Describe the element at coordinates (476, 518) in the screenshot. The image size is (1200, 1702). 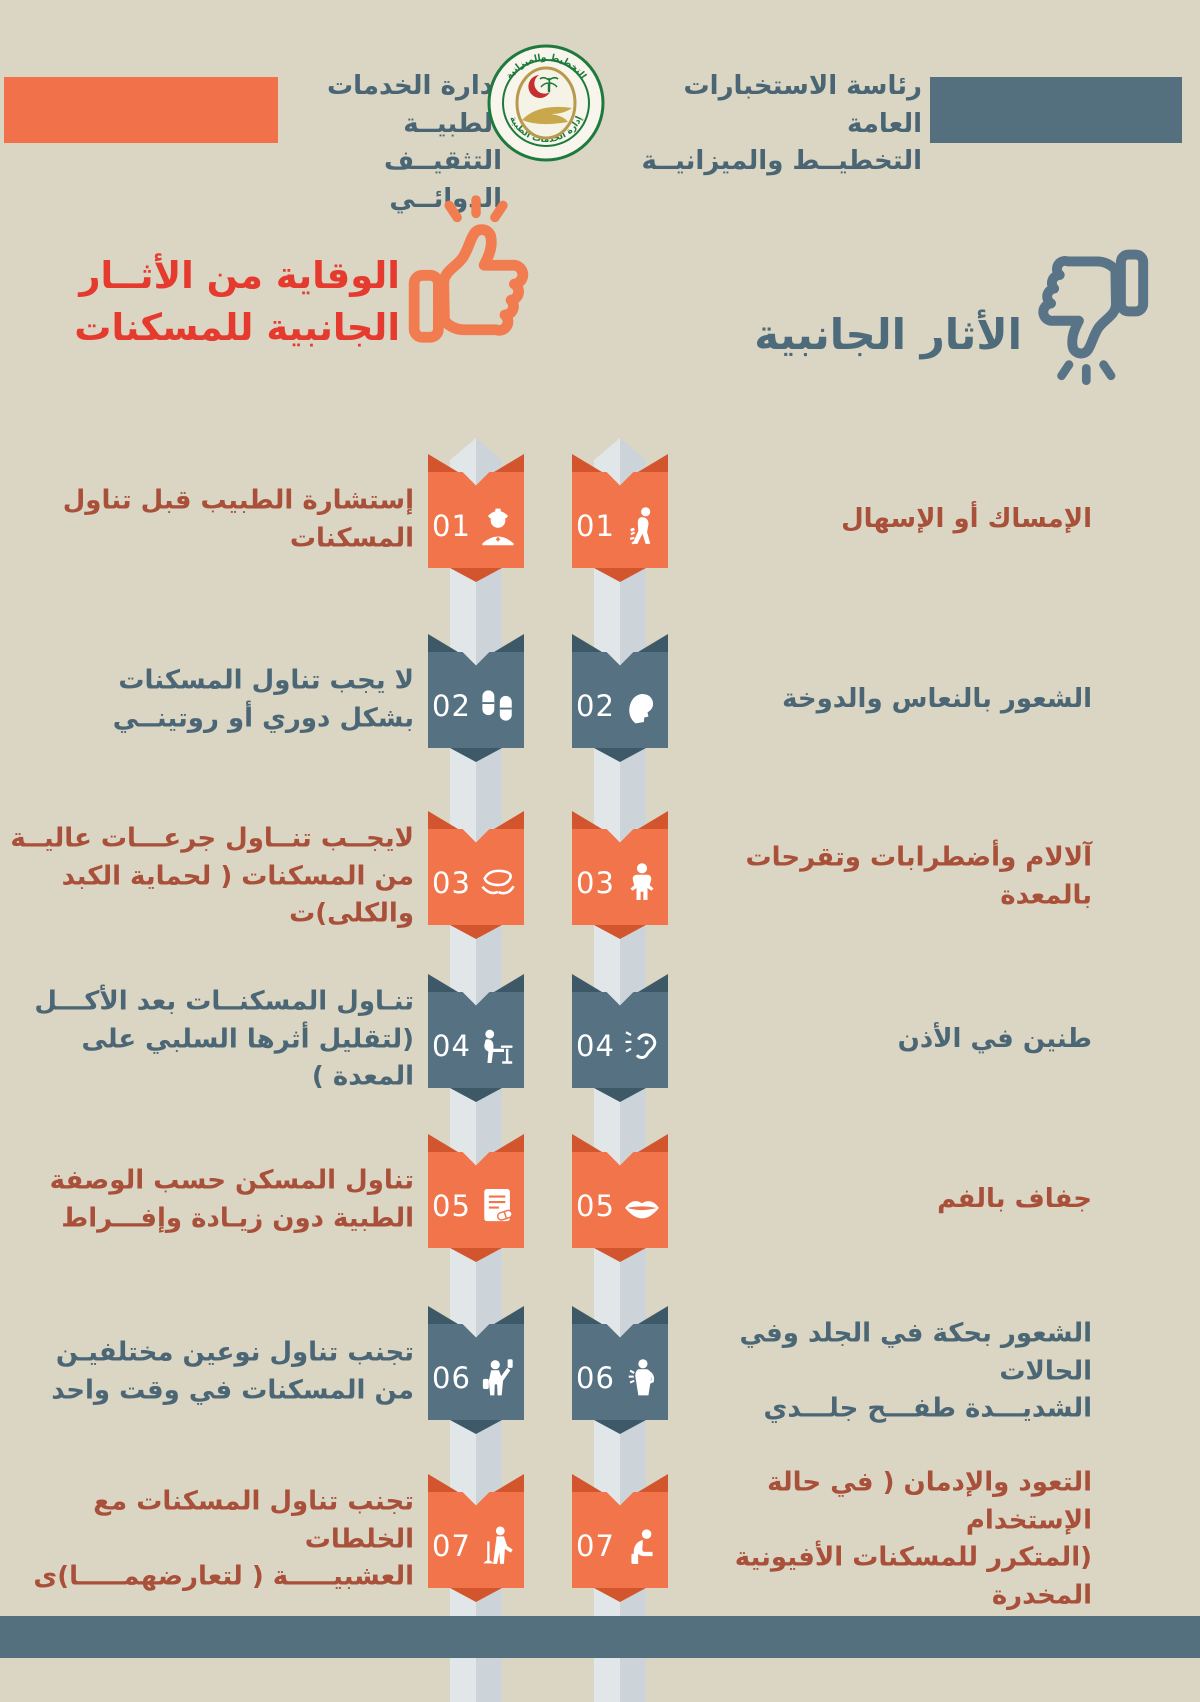
I see `prevention-cube-01: 01` at that location.